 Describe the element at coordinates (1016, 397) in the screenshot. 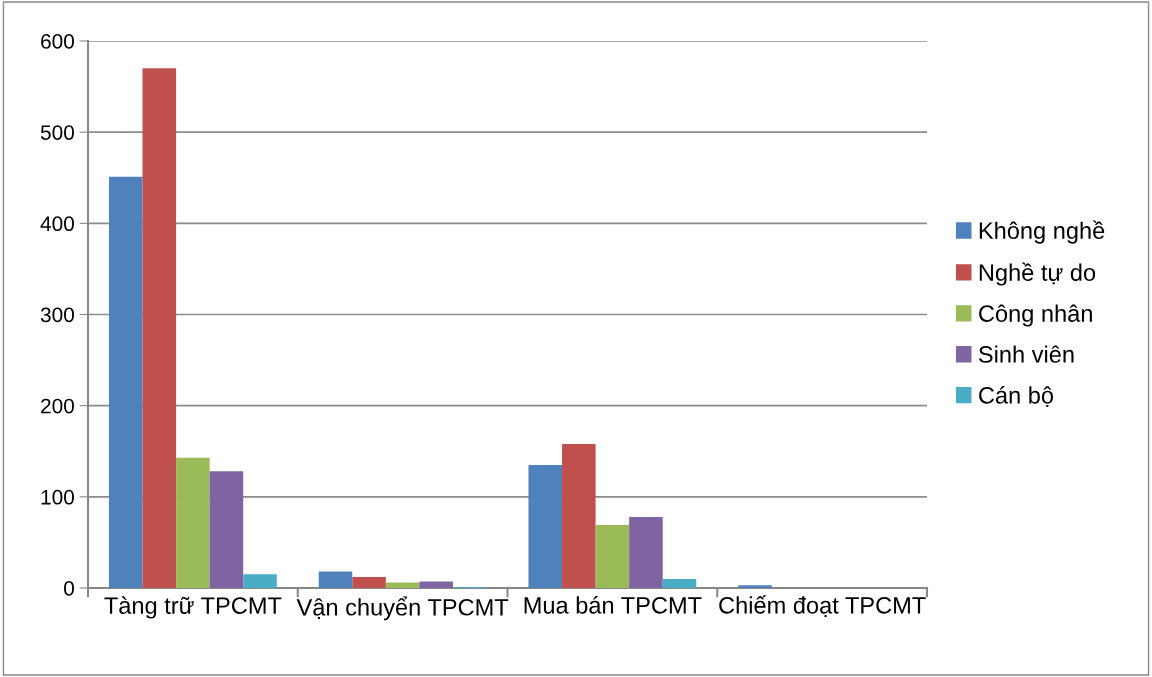

I see `legend-label: Cán bộ` at that location.